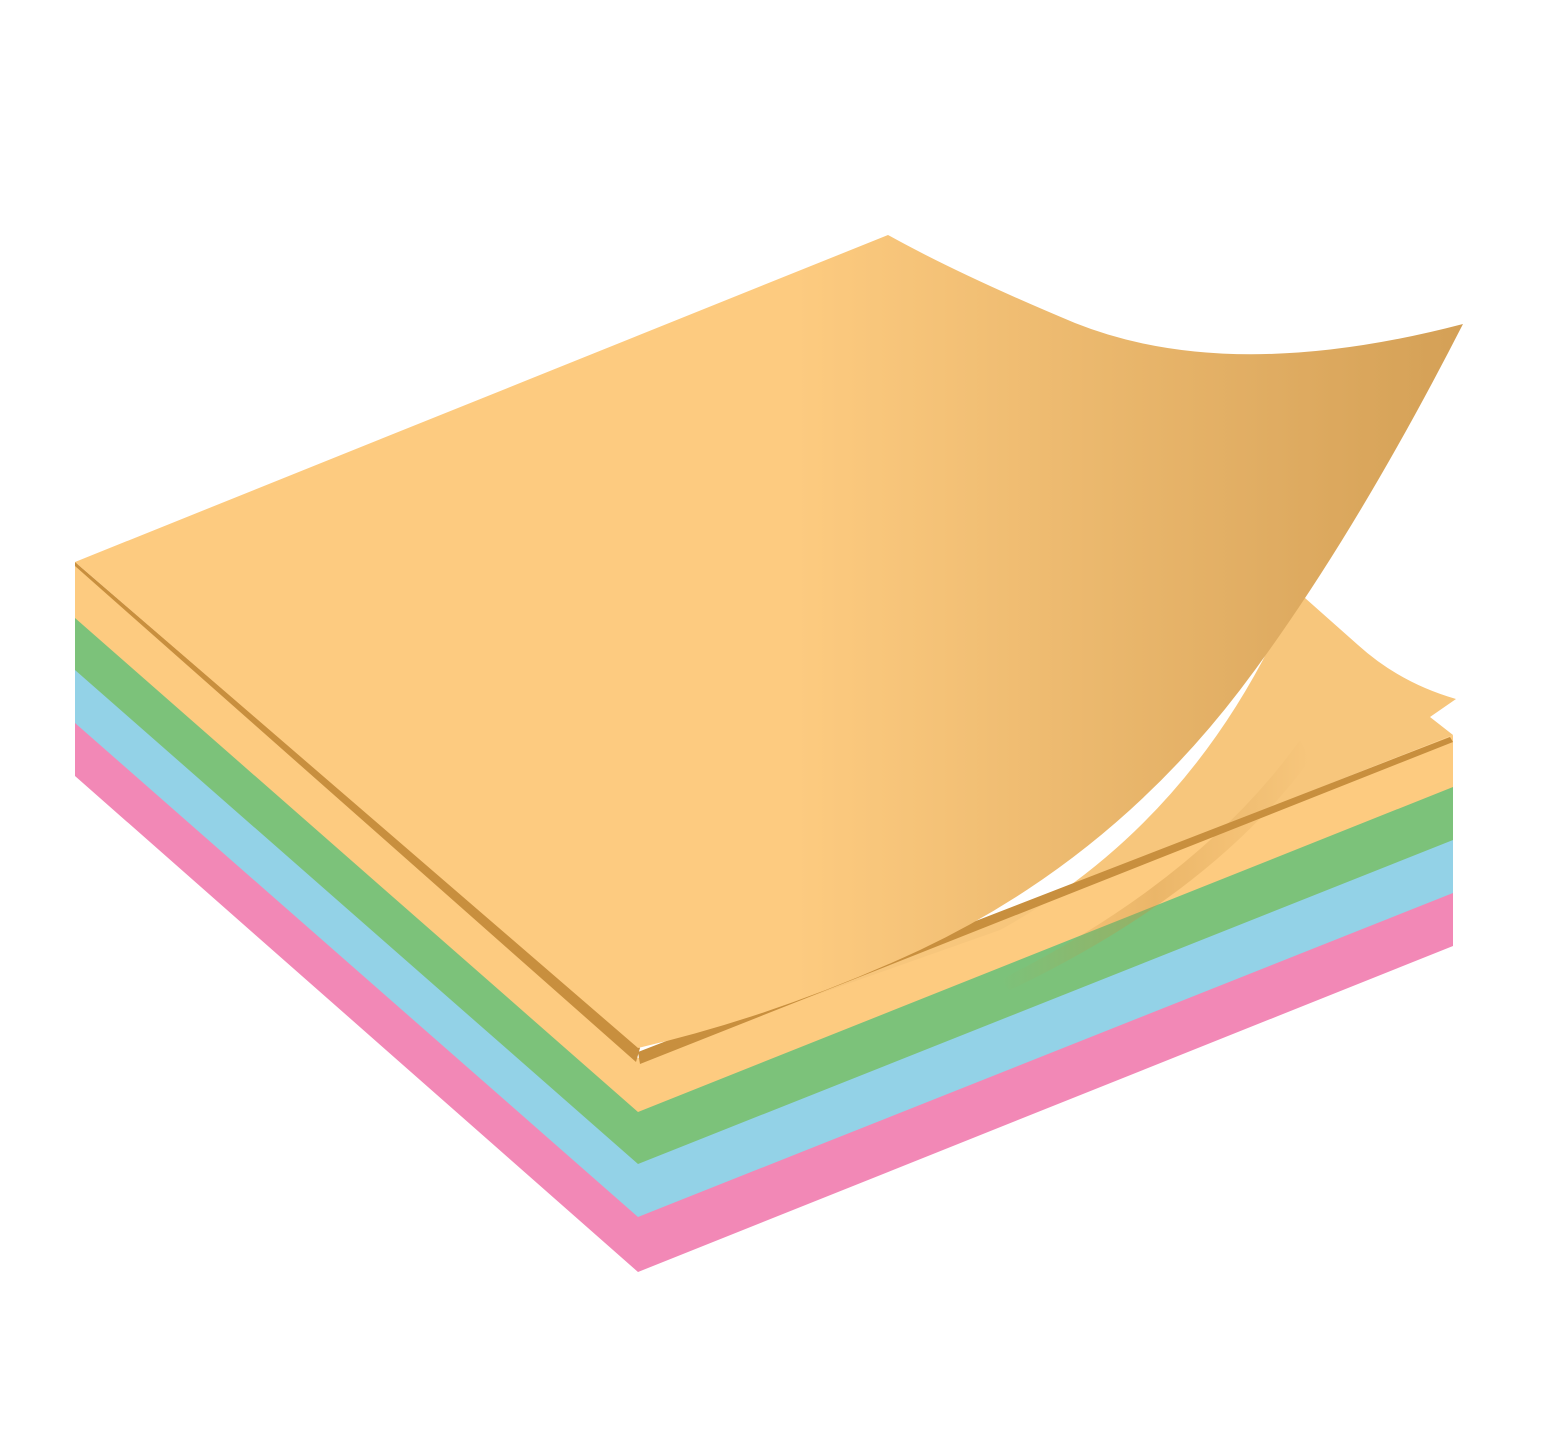  What do you see at coordinates (357, 812) in the screenshot?
I see `sheet-edge-shadow-left` at bounding box center [357, 812].